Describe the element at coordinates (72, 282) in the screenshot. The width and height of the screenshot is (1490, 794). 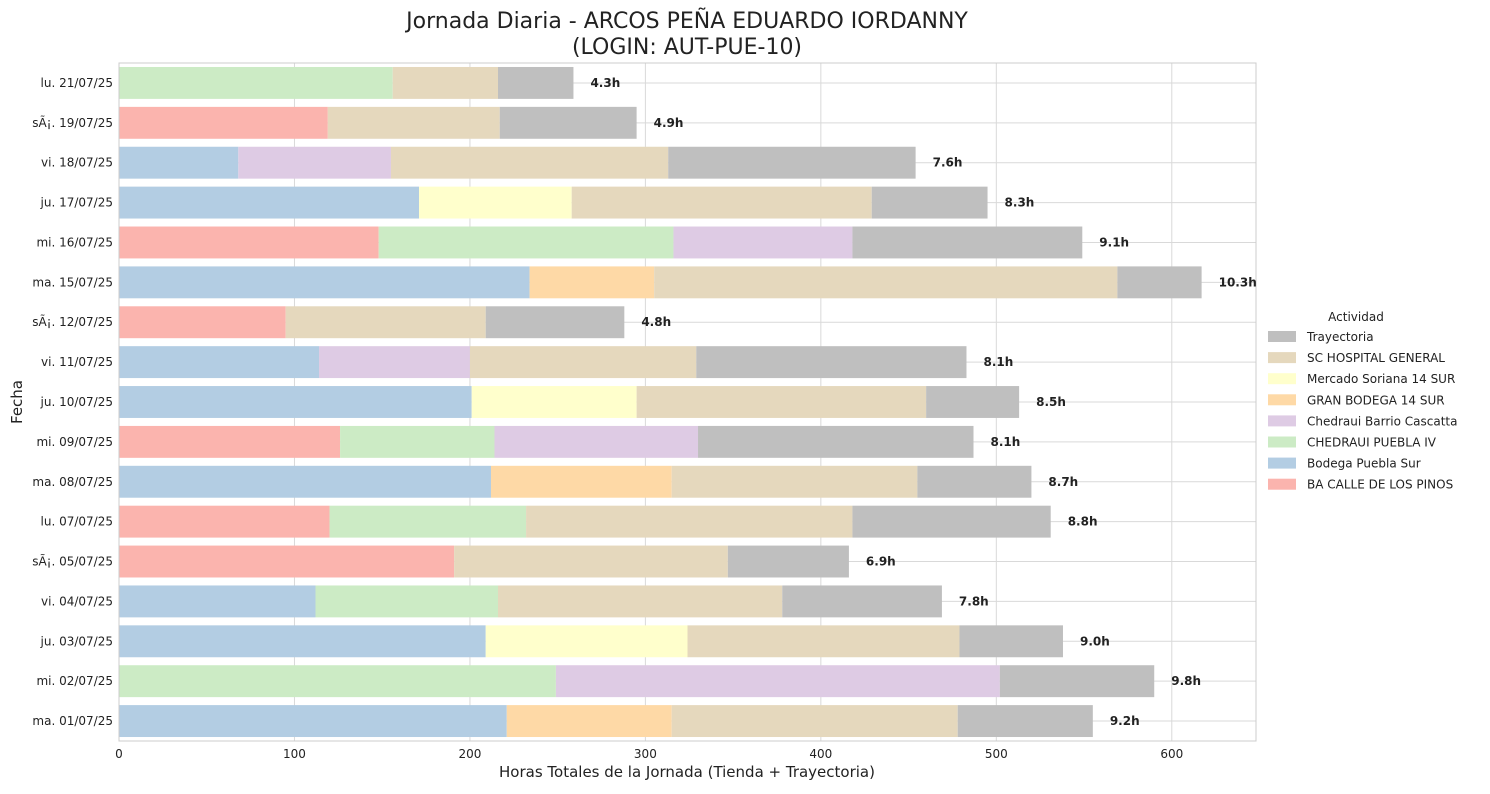
I see `y-tick-label: ma. 15/07/25` at that location.